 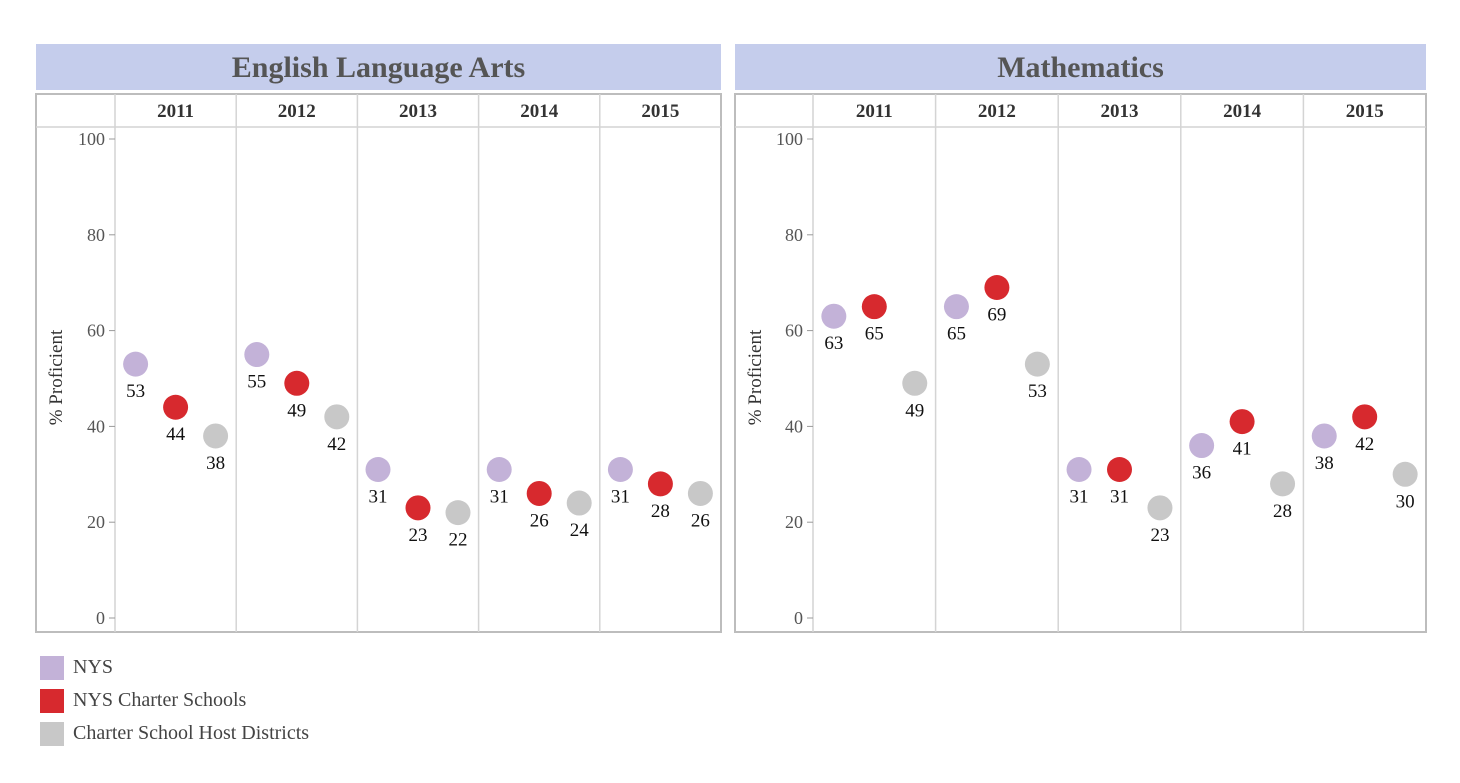 I want to click on data-label-charter-schools-2015: 42, so click(x=1364, y=444).